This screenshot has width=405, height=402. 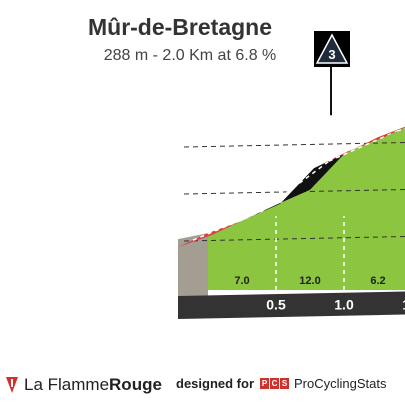 What do you see at coordinates (403, 305) in the screenshot?
I see `x-tick-label: 1.5` at bounding box center [403, 305].